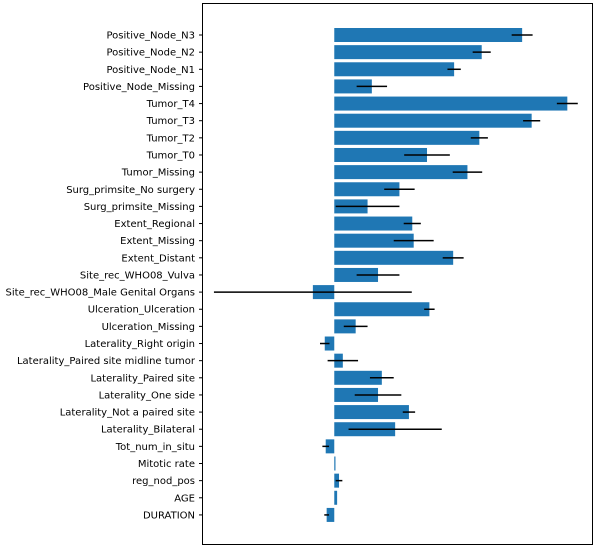 The width and height of the screenshot is (595, 548). Describe the element at coordinates (100, 293) in the screenshot. I see `y-tick-label: Site_rec_WHO08_Male Genital Organs` at that location.